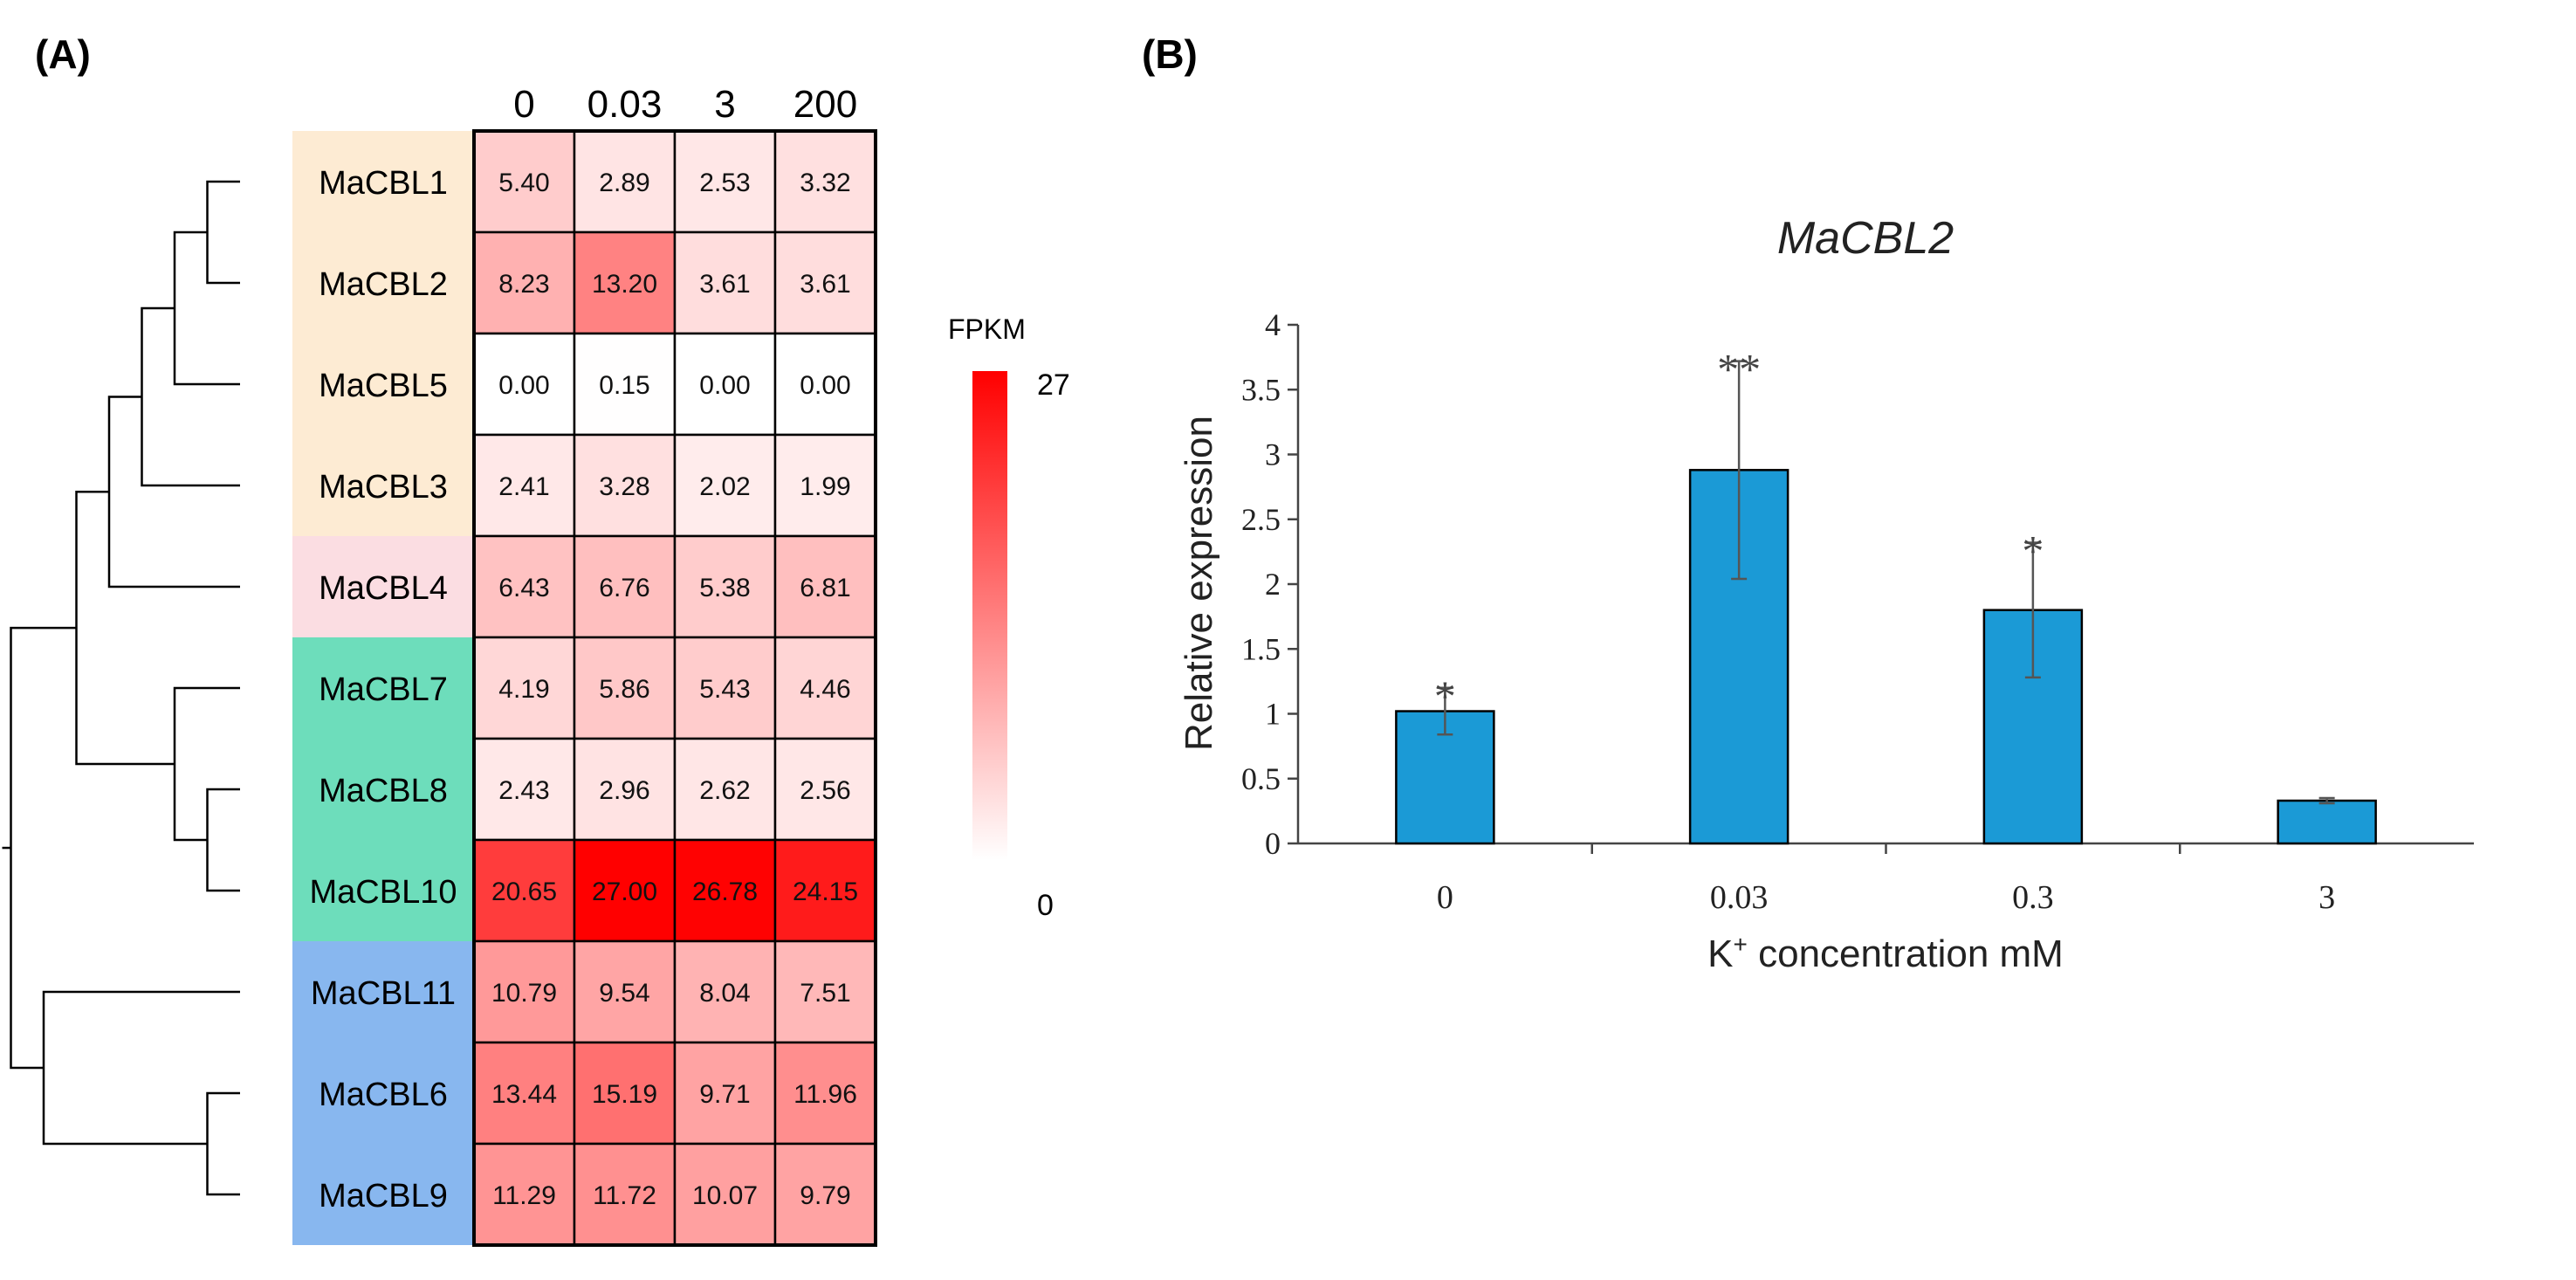  What do you see at coordinates (990, 615) in the screenshot?
I see `colorbar` at bounding box center [990, 615].